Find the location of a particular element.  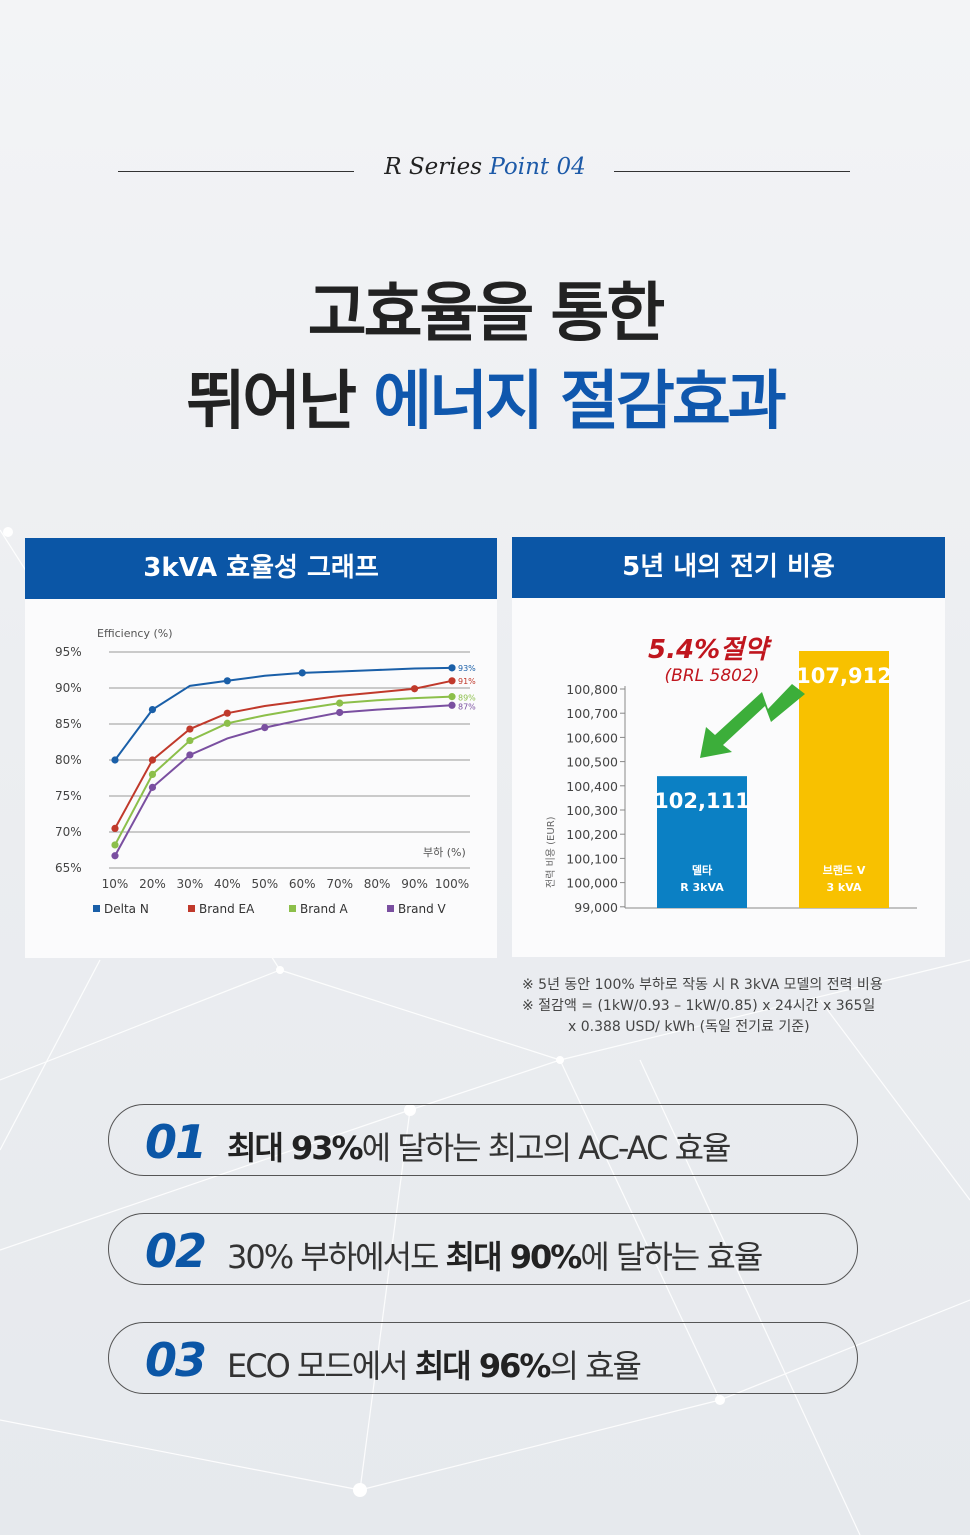

series-line-delta-n is located at coordinates (283, 713).